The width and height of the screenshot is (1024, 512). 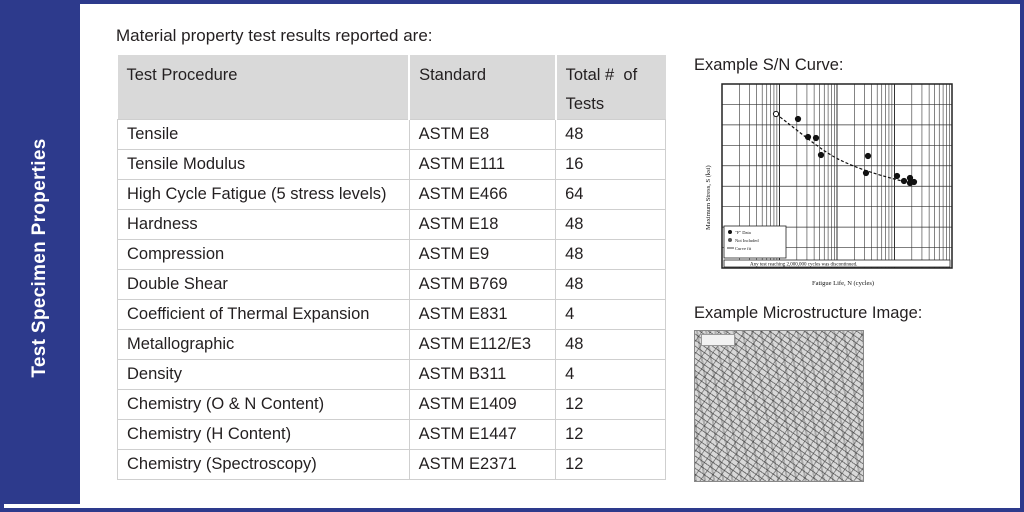 I want to click on table-header-row: Test Procedure Standard Total # of Tests, so click(x=391, y=87).